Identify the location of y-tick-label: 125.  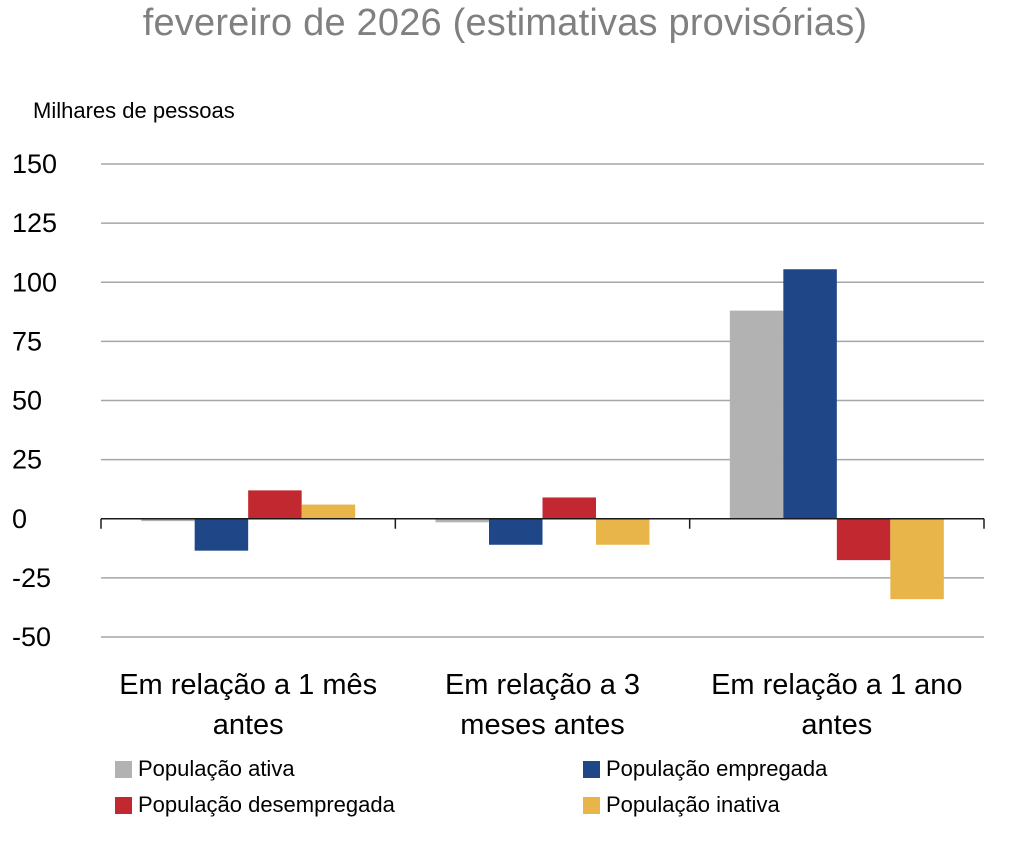
(34, 223).